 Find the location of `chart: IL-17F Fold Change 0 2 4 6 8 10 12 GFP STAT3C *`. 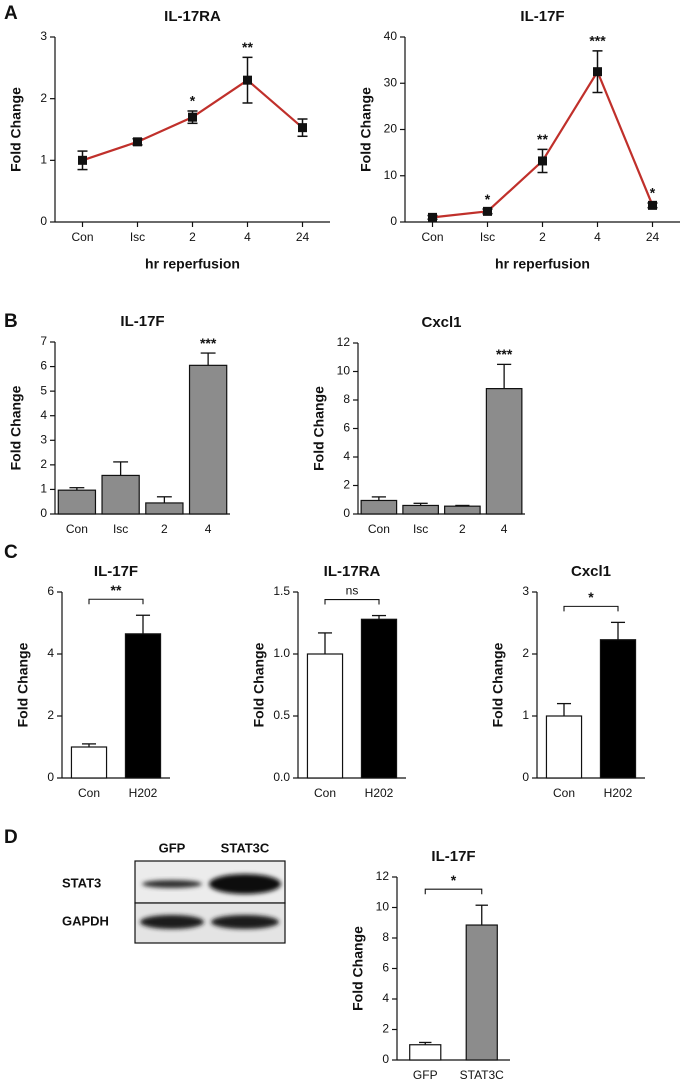

chart: IL-17F Fold Change 0 2 4 6 8 10 12 GFP STAT3C * is located at coordinates (430, 965).